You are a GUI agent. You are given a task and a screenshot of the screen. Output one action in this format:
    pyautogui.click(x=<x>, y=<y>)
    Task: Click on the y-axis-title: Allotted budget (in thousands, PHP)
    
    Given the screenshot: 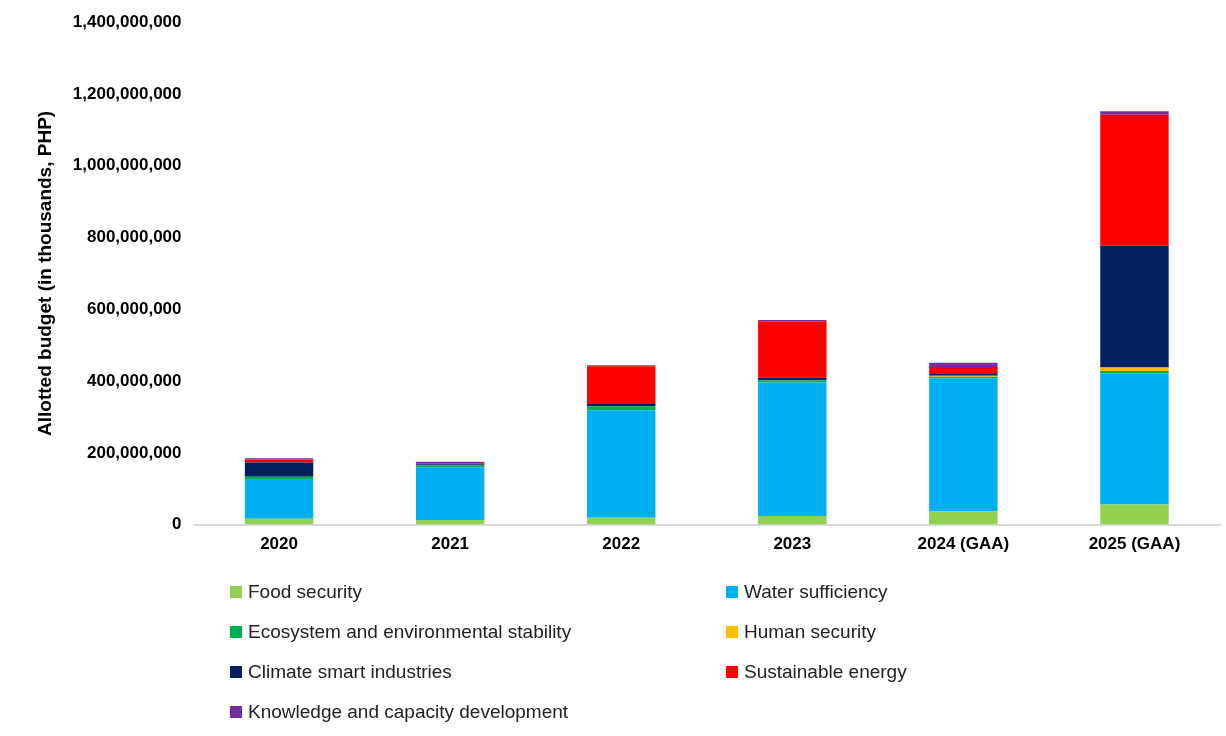 What is the action you would take?
    pyautogui.click(x=44, y=273)
    